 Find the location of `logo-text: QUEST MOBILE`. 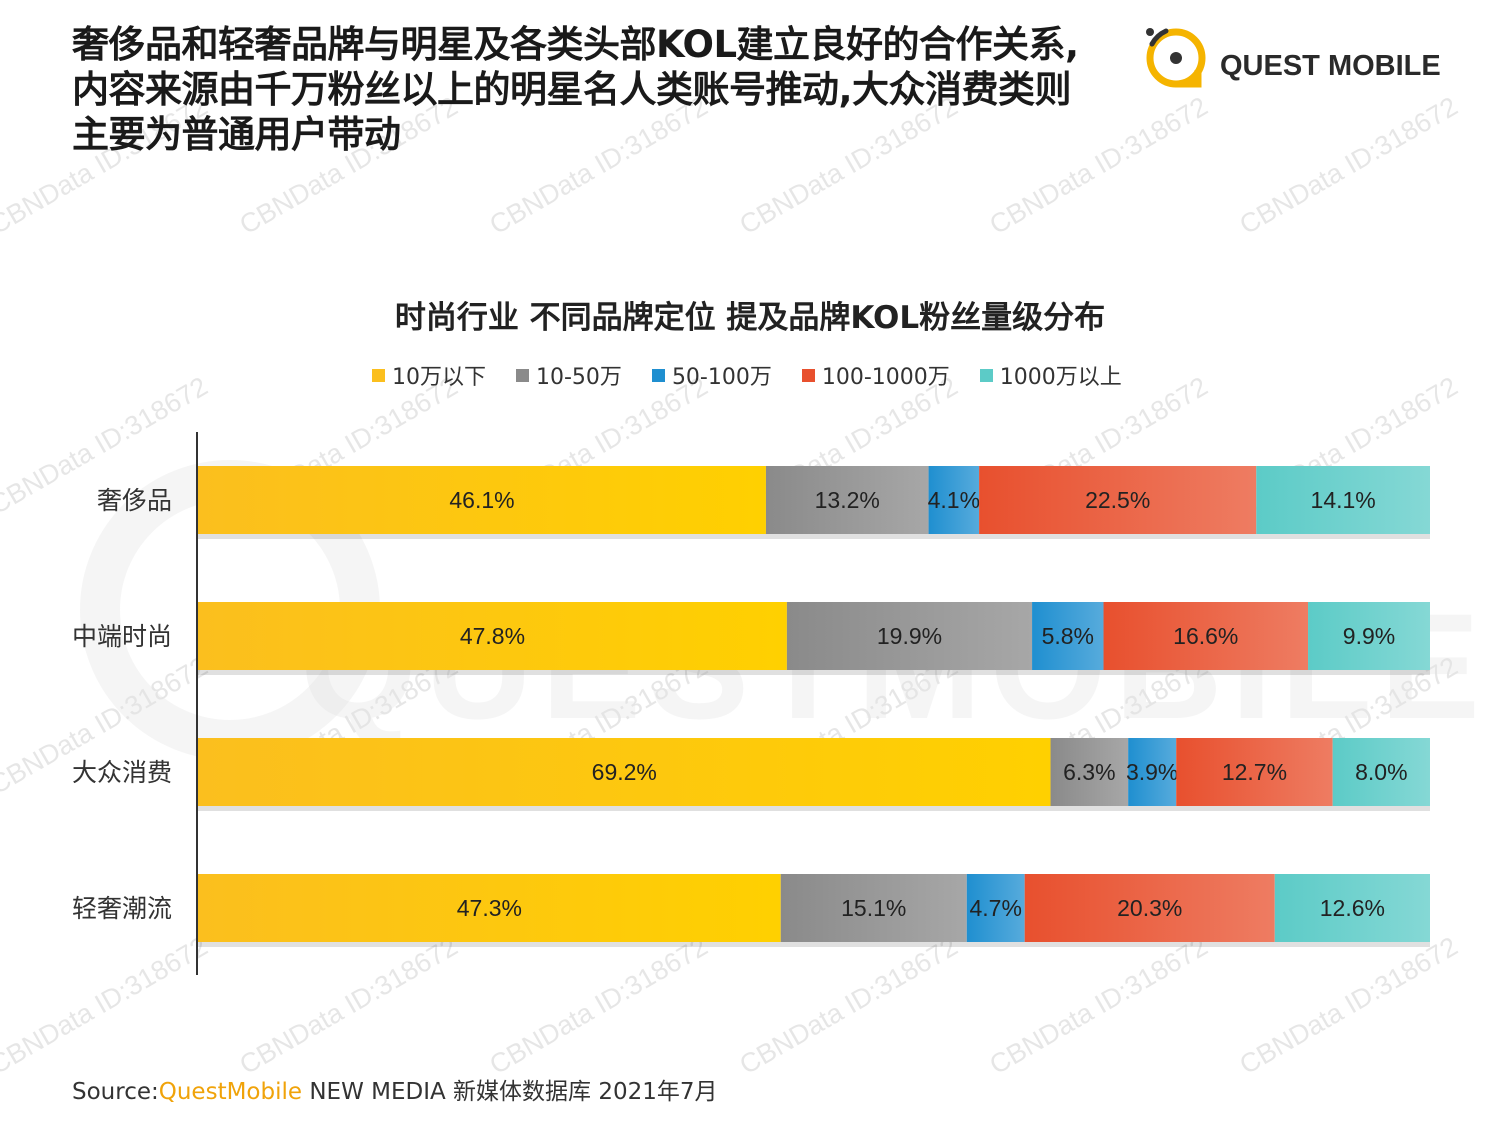

logo-text: QUEST MOBILE is located at coordinates (1330, 66).